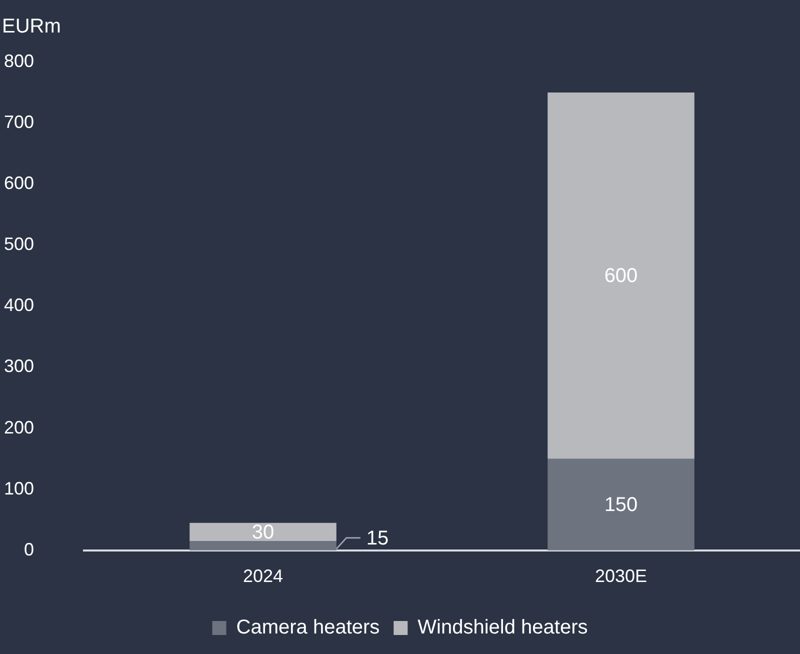  I want to click on y-tick-label: 500, so click(19, 244).